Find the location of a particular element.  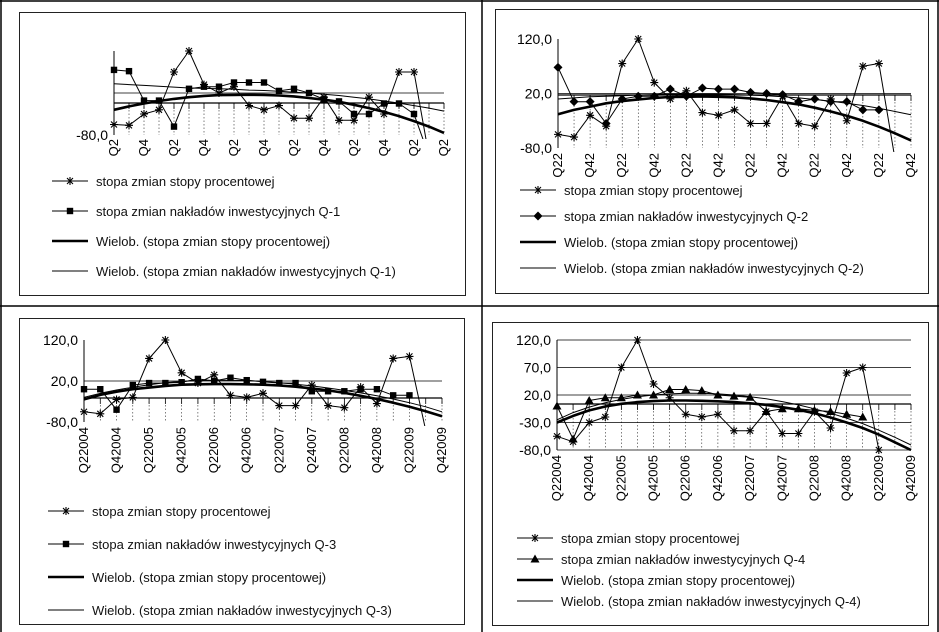

y-tick-label: 20,0 is located at coordinates (537, 395).